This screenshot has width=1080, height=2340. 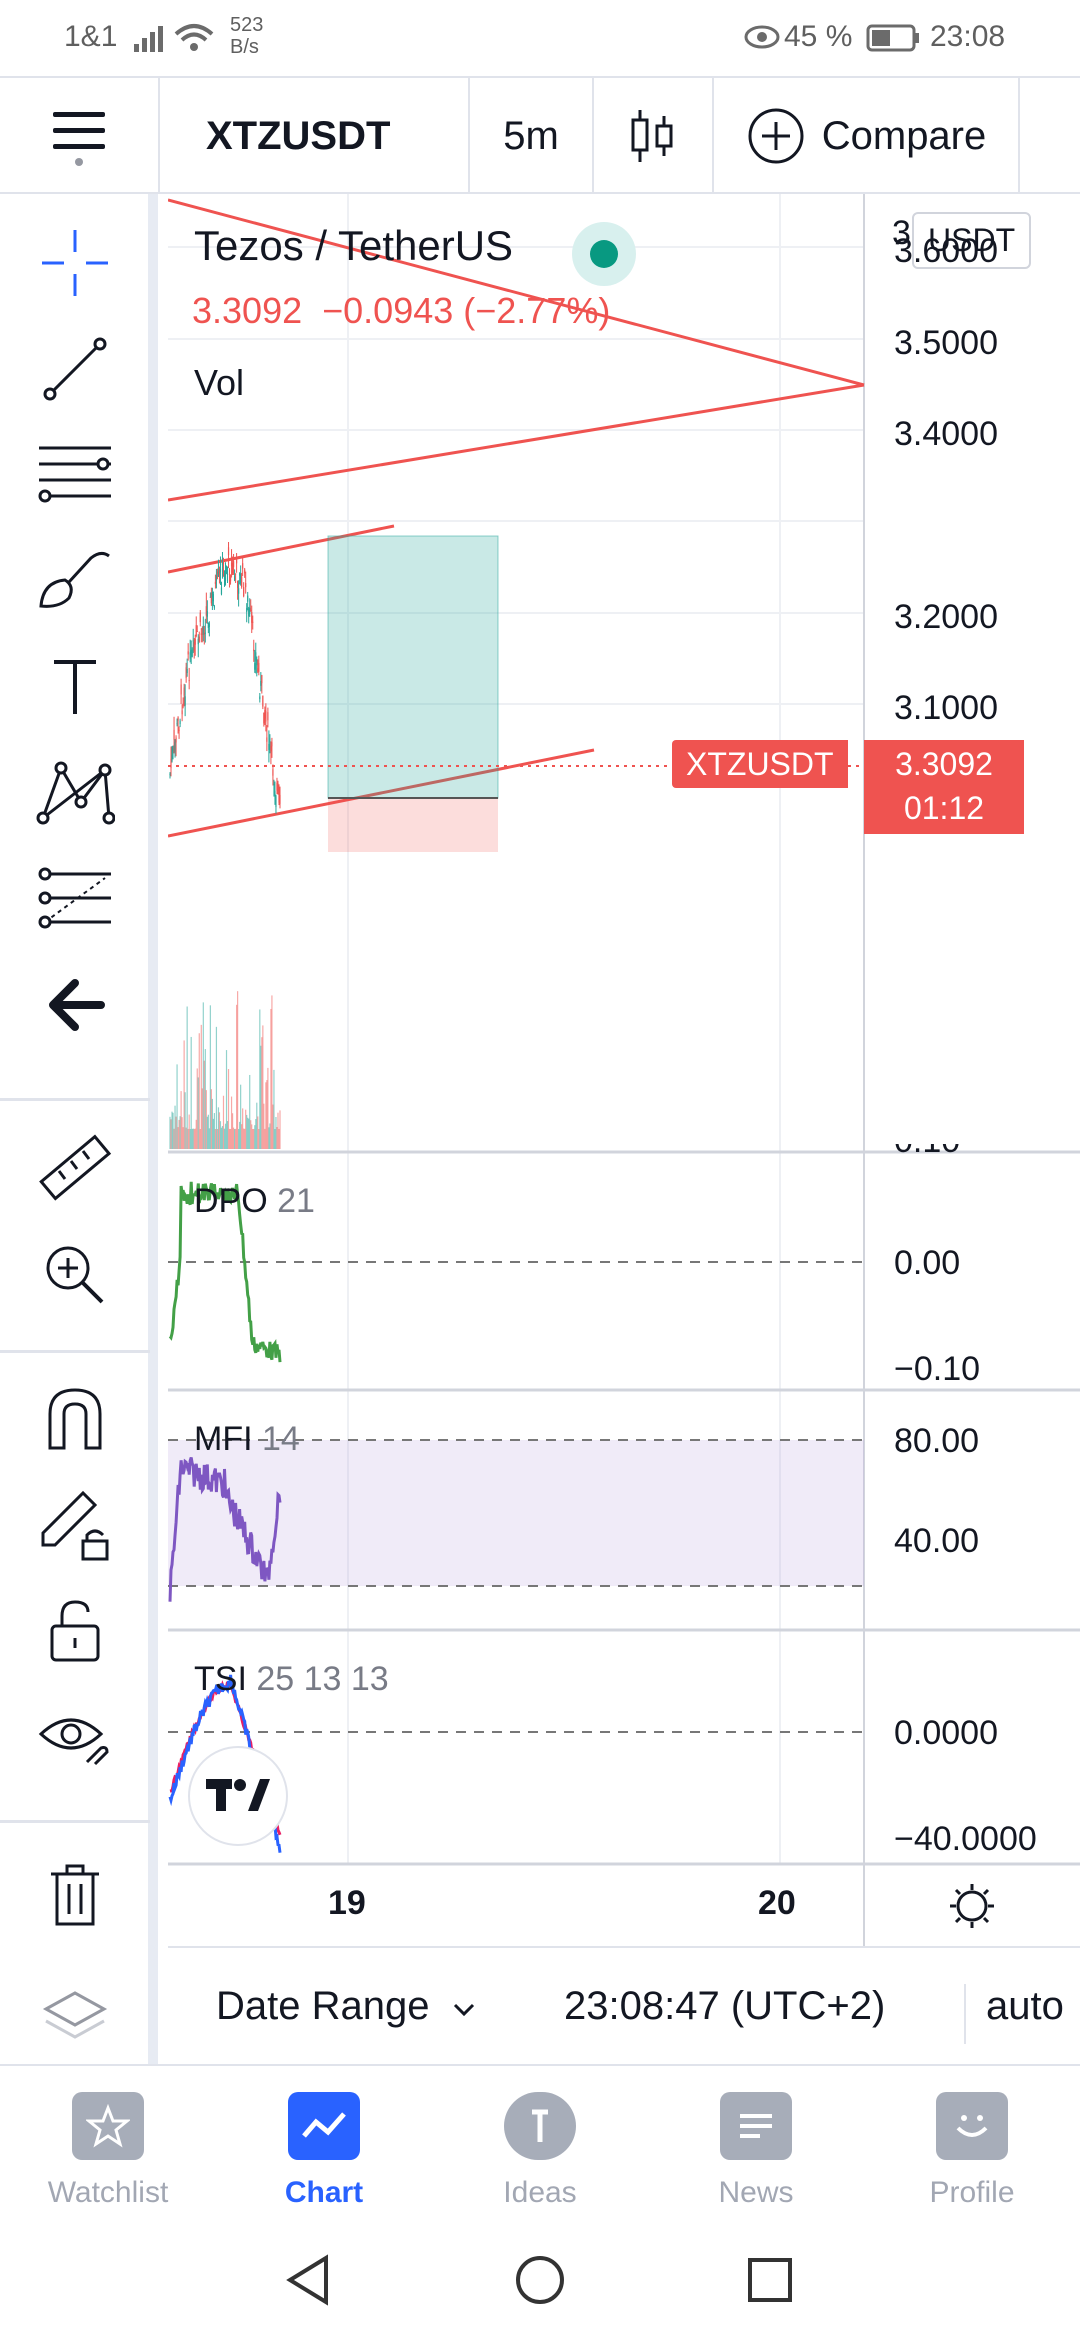 I want to click on pattern-tool, so click(x=75, y=793).